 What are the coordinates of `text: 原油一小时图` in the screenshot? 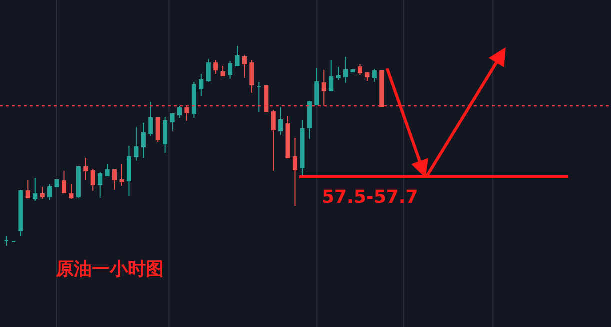 It's located at (109, 269).